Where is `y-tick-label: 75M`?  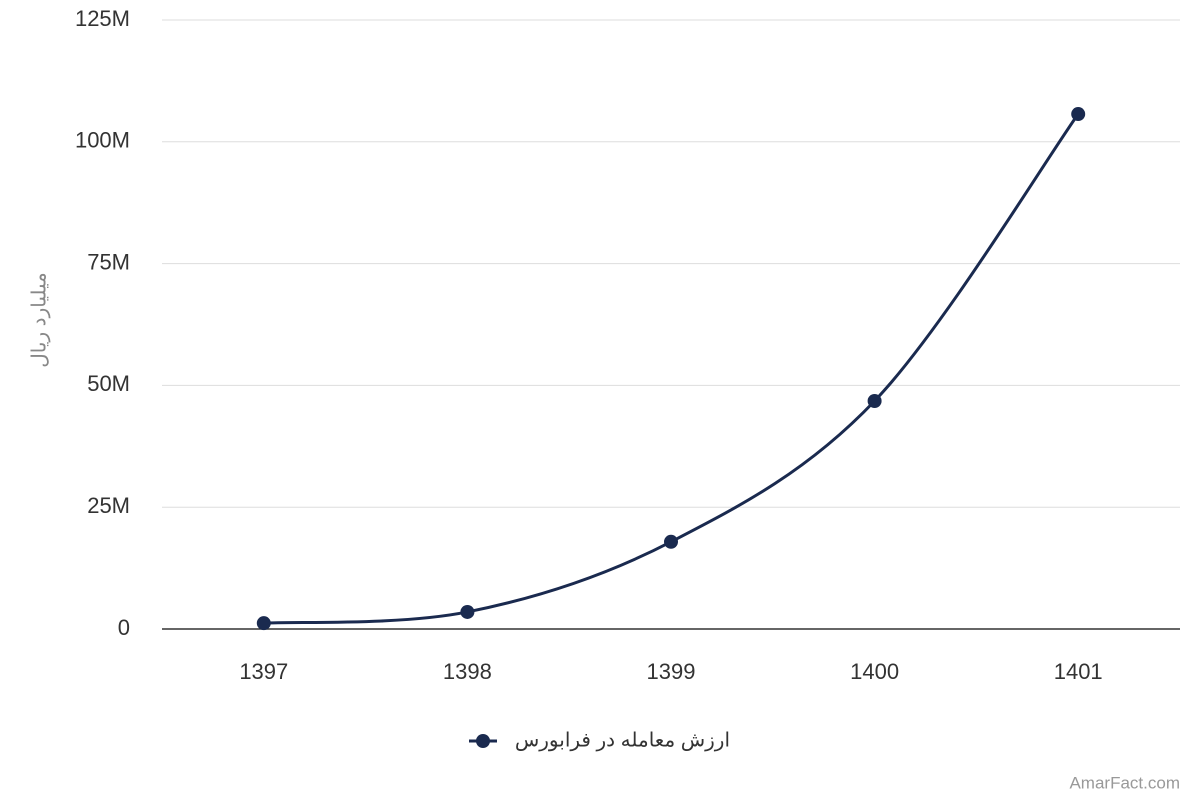
y-tick-label: 75M is located at coordinates (108, 261).